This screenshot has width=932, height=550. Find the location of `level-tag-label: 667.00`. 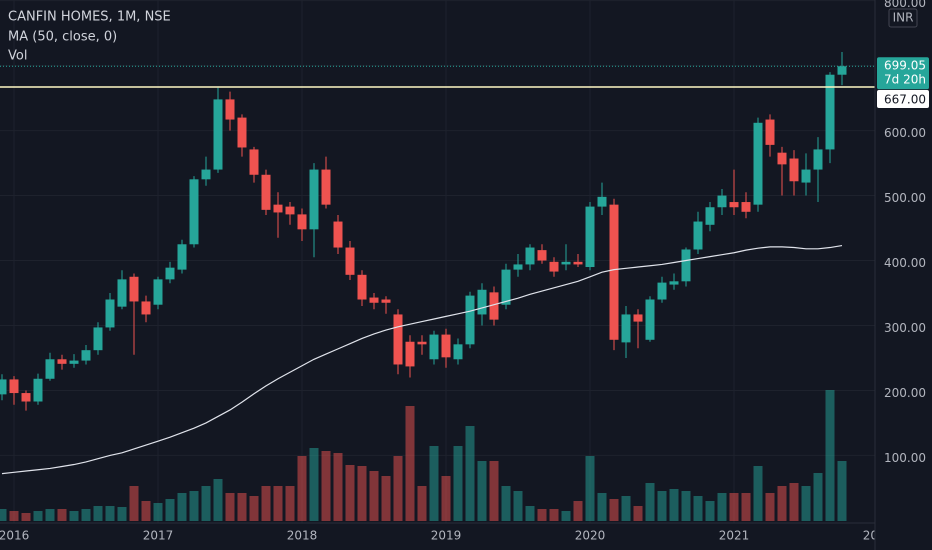

level-tag-label: 667.00 is located at coordinates (905, 100).